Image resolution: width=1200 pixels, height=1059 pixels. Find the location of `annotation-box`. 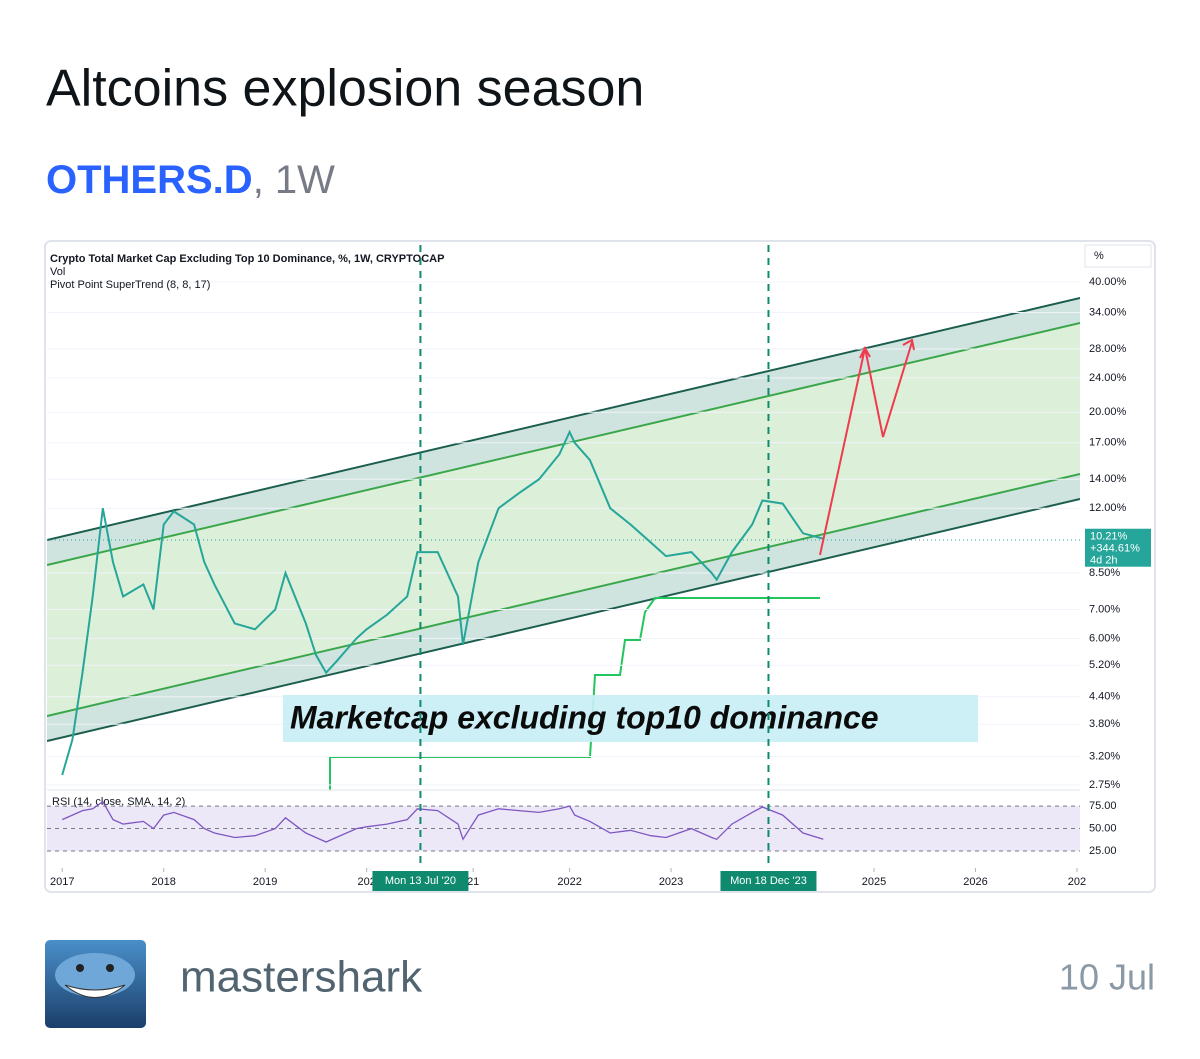

annotation-box is located at coordinates (630, 718).